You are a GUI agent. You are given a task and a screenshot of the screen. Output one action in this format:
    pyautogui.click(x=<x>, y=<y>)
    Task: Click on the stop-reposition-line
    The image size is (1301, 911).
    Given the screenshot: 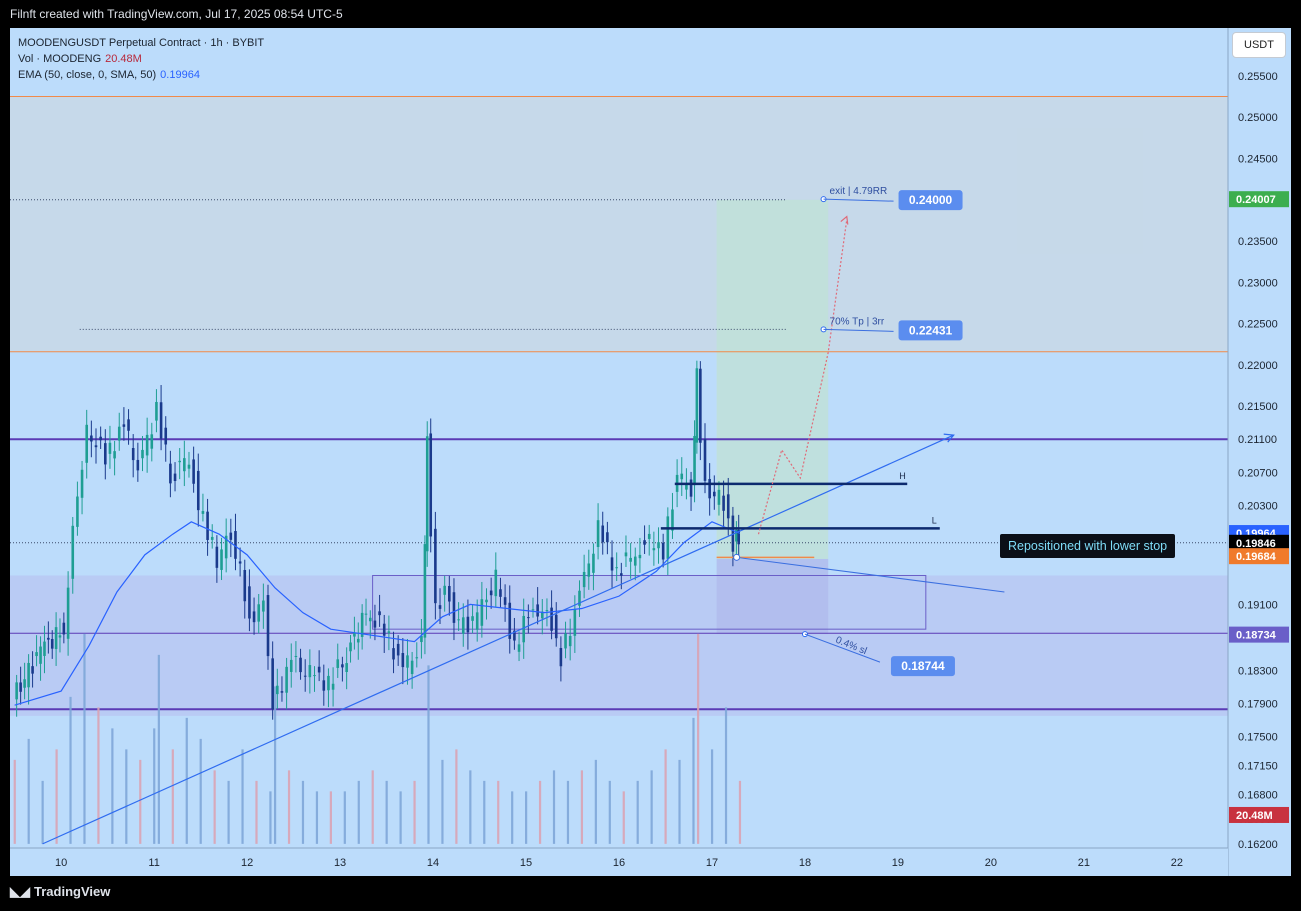 What is the action you would take?
    pyautogui.click(x=870, y=574)
    